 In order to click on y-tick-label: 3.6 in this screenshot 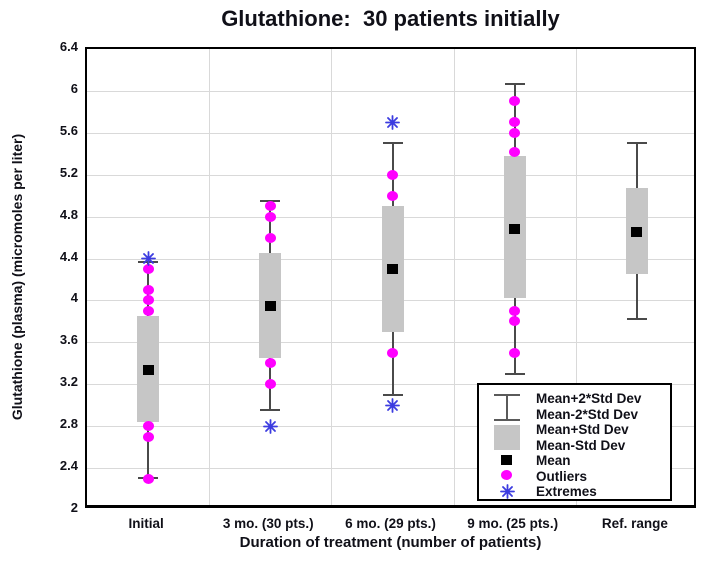, I will do `click(68, 340)`.